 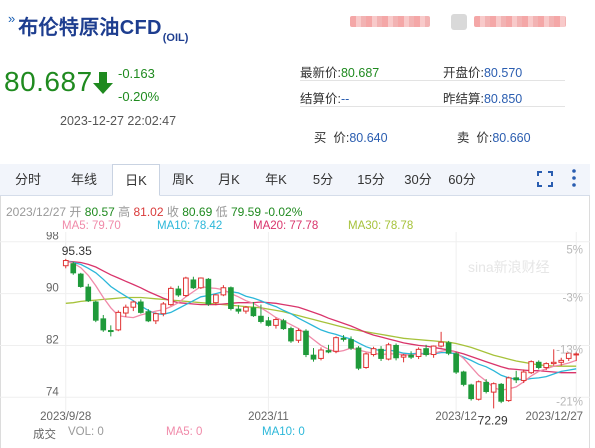 I want to click on quote-timestamp: 2023-12-27 22:02:47, so click(x=118, y=121).